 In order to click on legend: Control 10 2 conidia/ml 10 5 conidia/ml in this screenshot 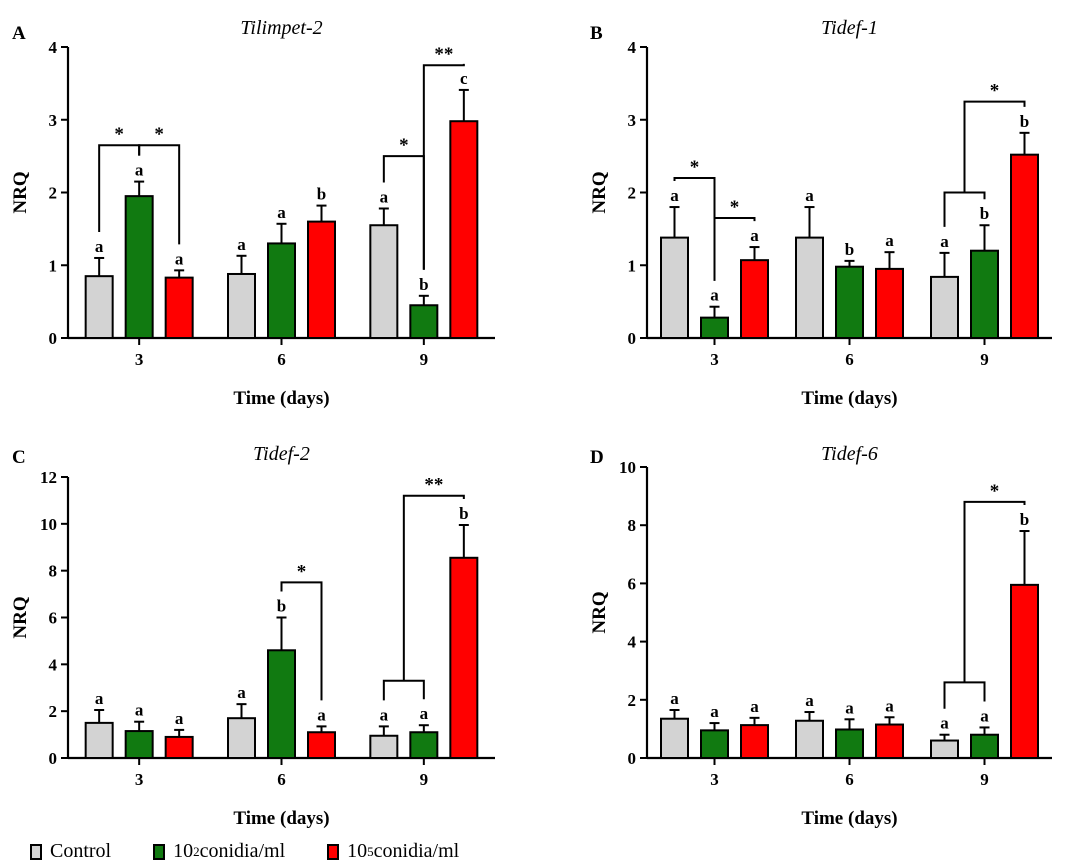, I will do `click(265, 851)`.